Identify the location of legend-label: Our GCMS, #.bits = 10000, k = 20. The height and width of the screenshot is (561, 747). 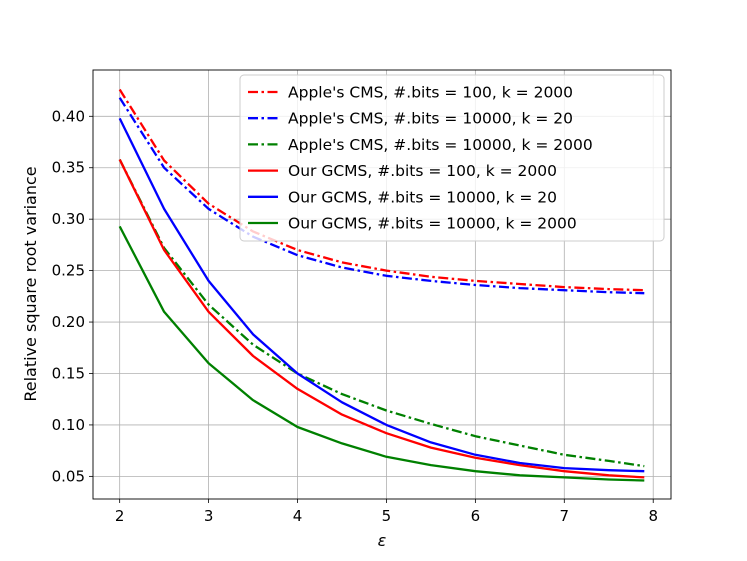
(422, 197).